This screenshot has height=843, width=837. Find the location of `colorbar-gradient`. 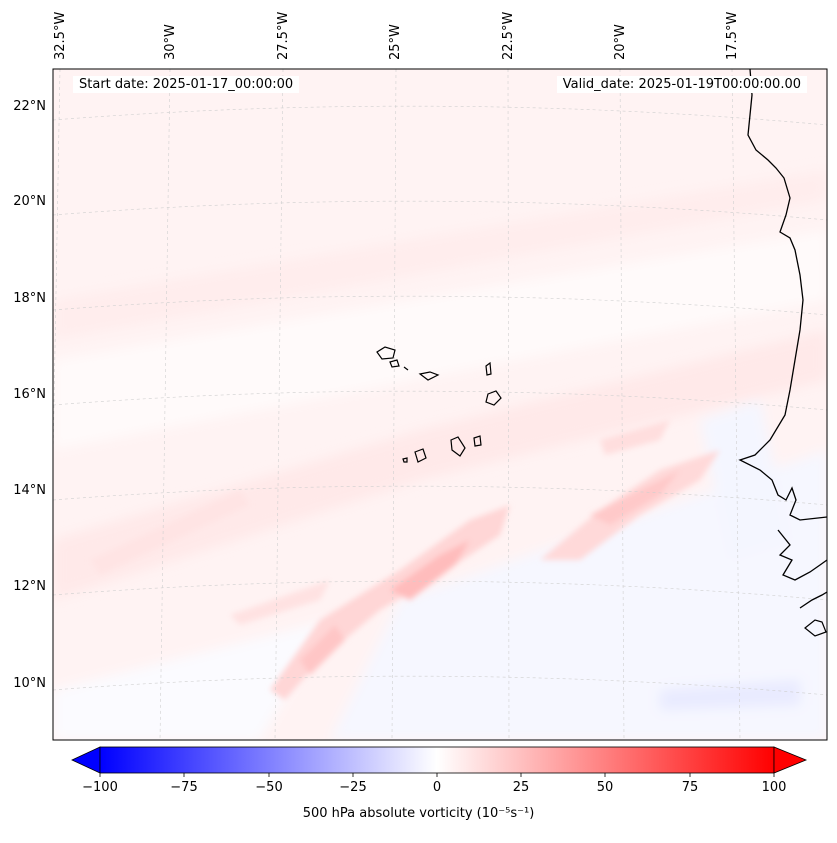

colorbar-gradient is located at coordinates (437, 760).